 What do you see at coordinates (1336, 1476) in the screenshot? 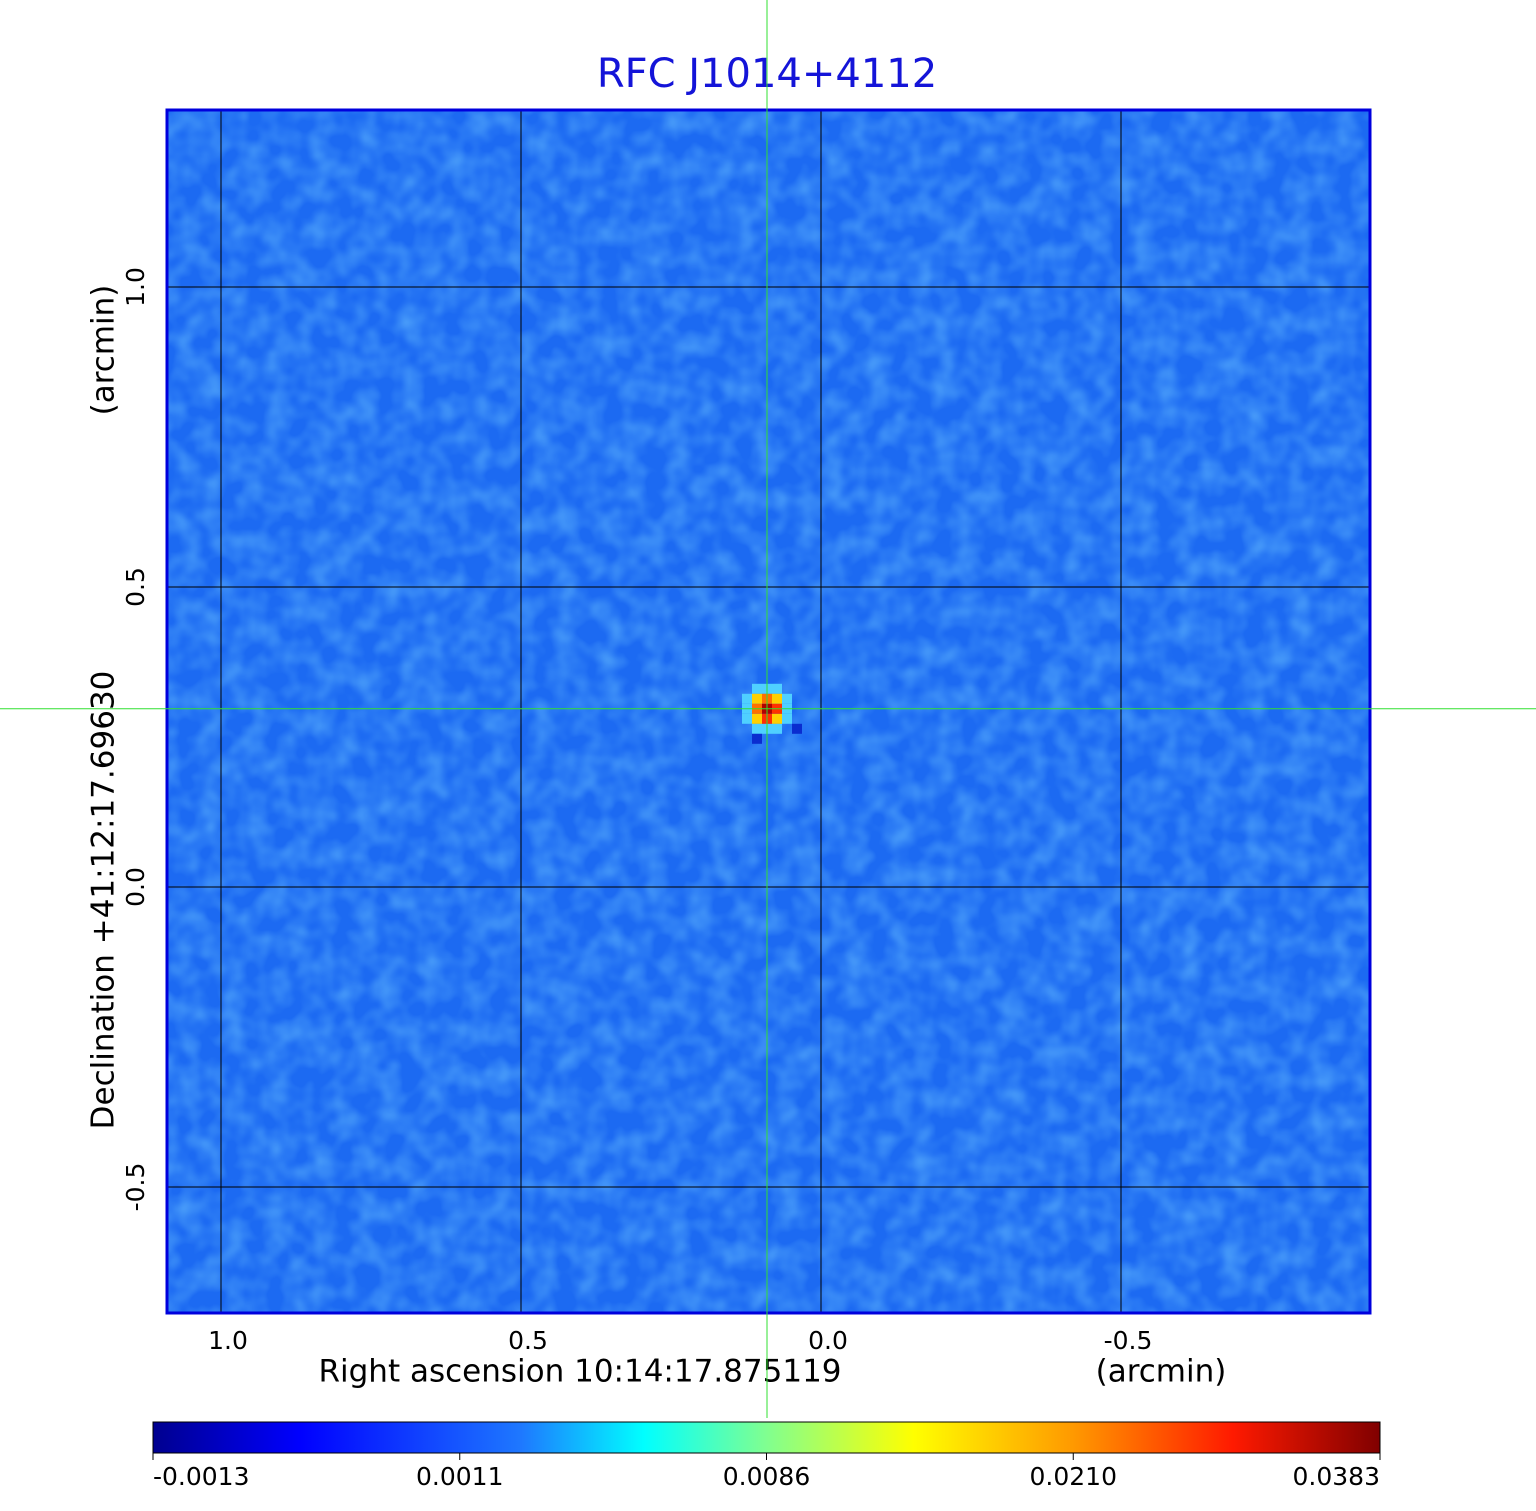
I see `colorbar-tick-label: 0.0383` at bounding box center [1336, 1476].